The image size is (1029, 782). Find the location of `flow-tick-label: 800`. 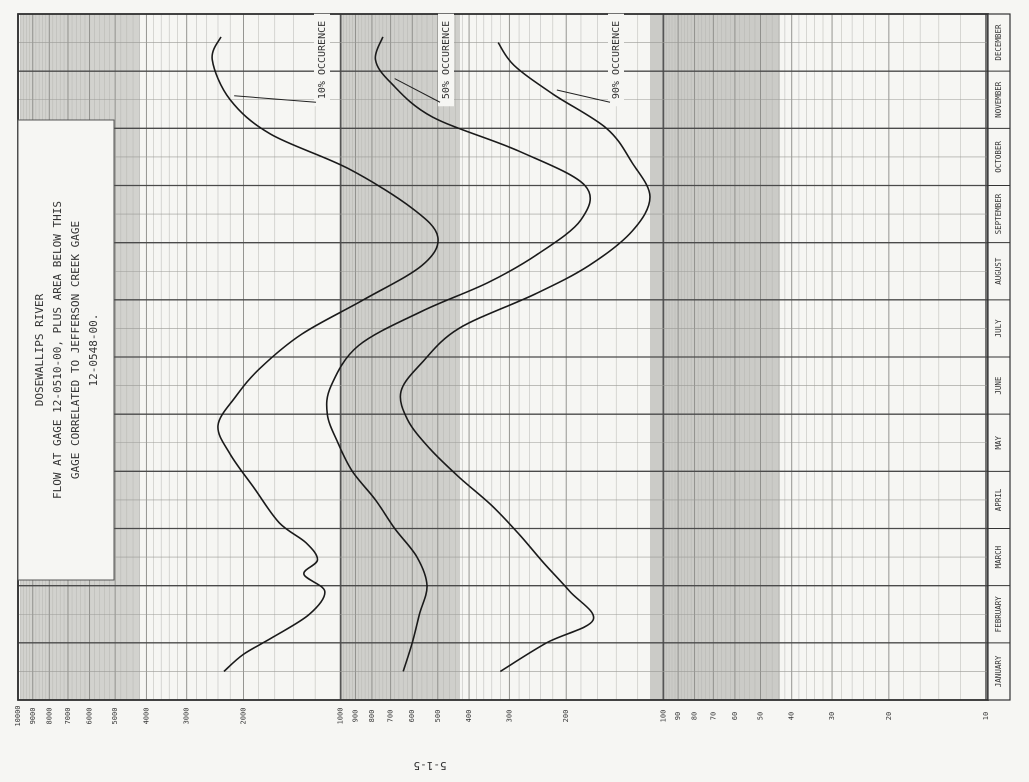

flow-tick-label: 800 is located at coordinates (372, 716).